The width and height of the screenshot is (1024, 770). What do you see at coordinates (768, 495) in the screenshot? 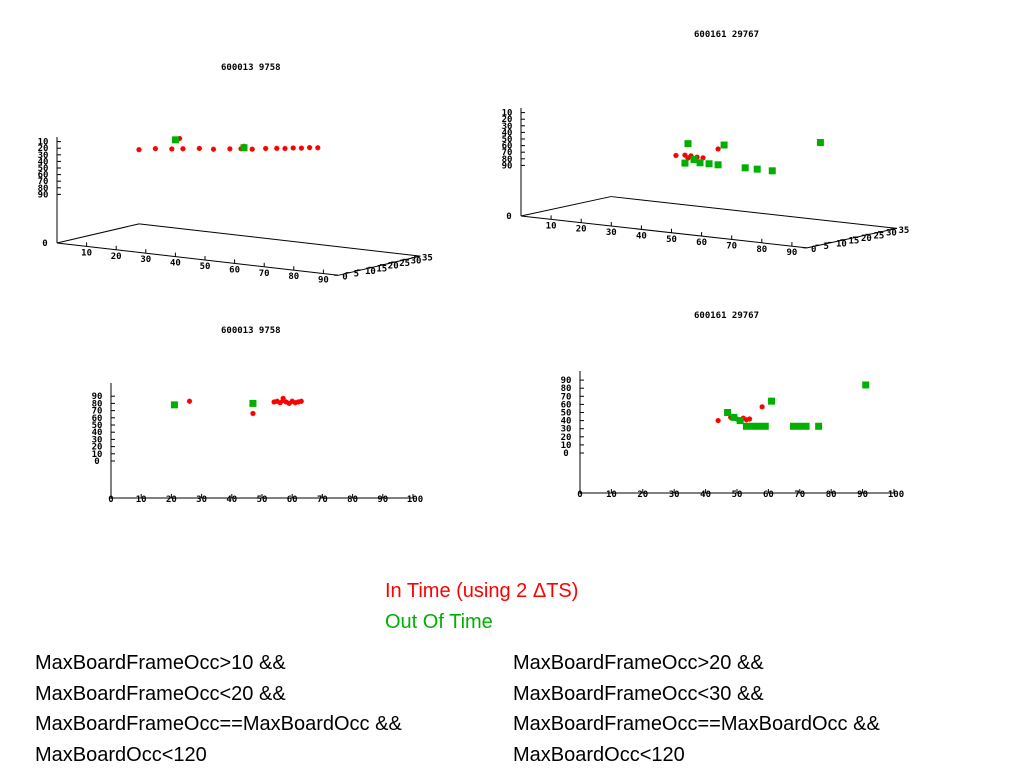
I see `x-tick-label: 60` at bounding box center [768, 495].